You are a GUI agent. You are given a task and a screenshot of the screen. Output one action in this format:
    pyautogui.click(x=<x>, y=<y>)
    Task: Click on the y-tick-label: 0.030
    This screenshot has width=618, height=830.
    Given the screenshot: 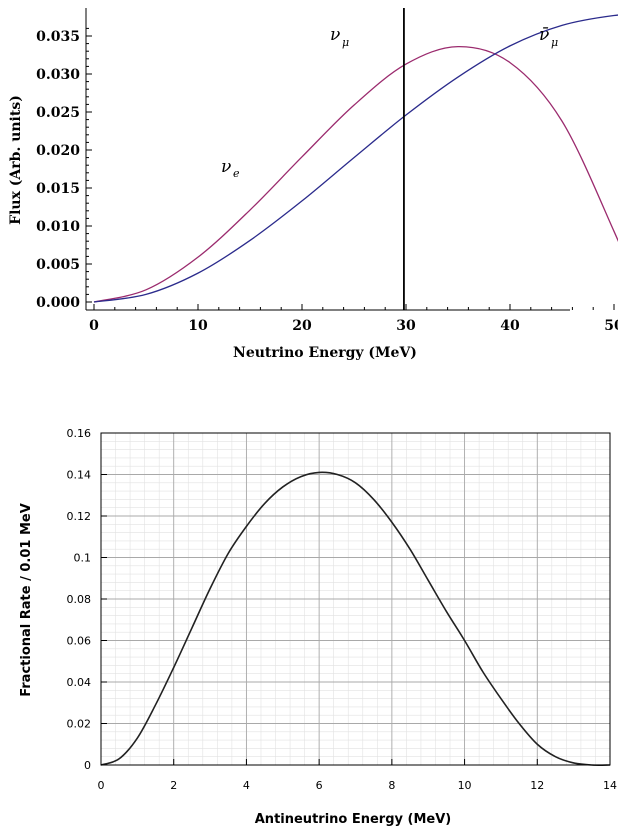 What is the action you would take?
    pyautogui.click(x=58, y=75)
    